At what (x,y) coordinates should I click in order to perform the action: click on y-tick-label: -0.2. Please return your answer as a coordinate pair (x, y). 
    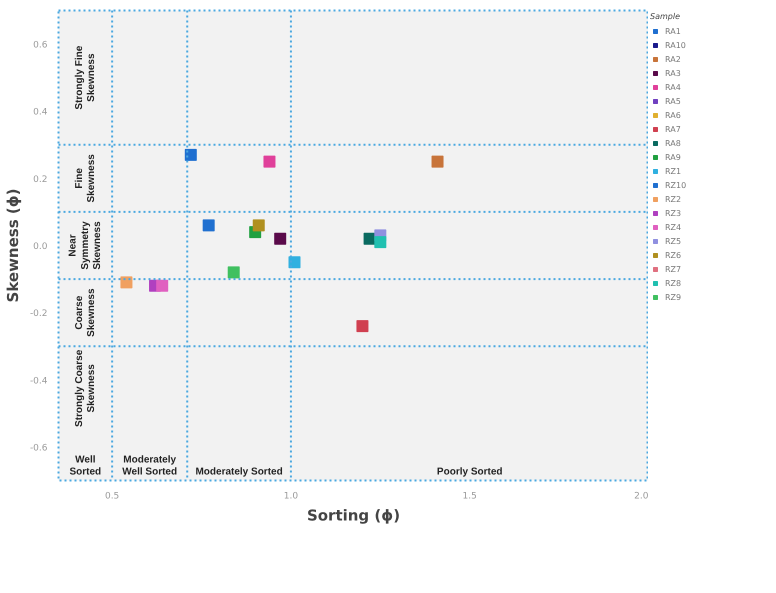
    Looking at the image, I should click on (39, 314).